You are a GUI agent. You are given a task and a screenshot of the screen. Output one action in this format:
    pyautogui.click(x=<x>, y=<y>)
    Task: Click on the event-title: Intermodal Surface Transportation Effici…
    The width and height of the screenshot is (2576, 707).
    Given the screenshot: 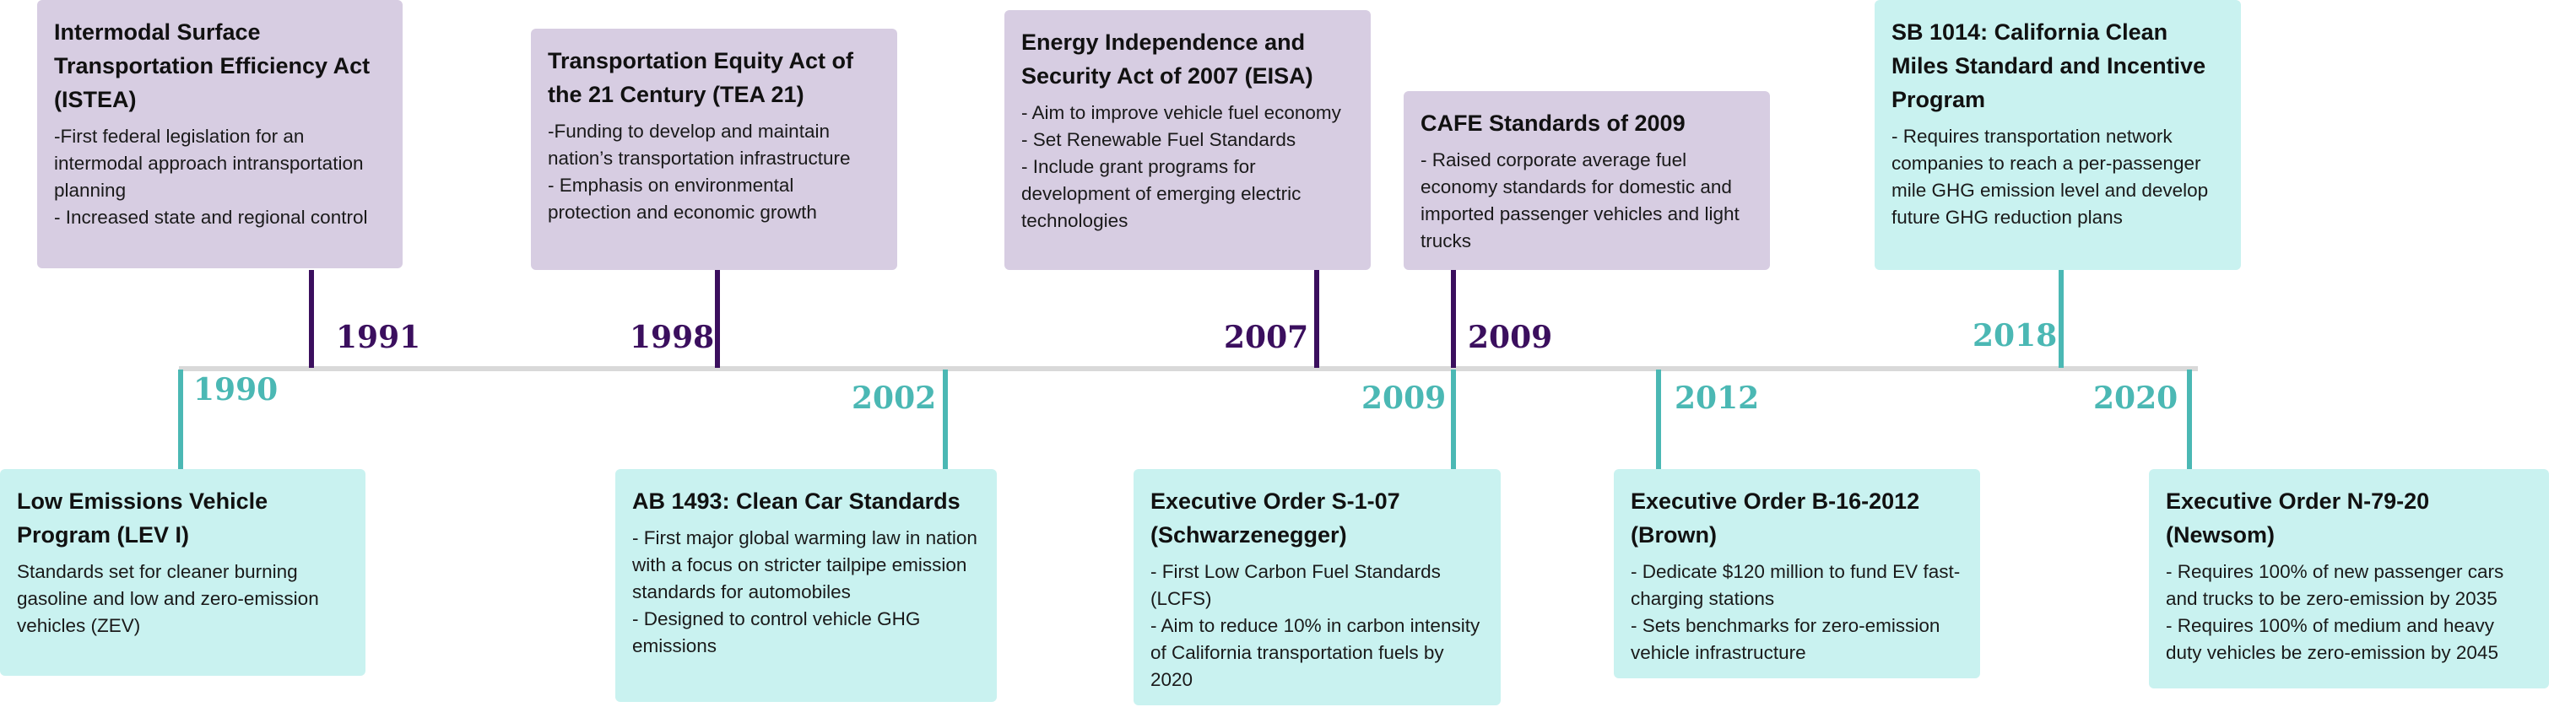 What is the action you would take?
    pyautogui.click(x=212, y=65)
    